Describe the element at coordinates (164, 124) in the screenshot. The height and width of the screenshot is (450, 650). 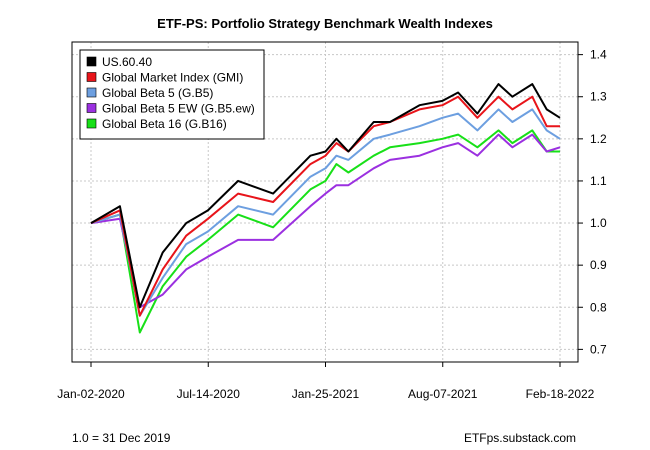
I see `legend-label: Global Beta 16 (G.B16)` at that location.